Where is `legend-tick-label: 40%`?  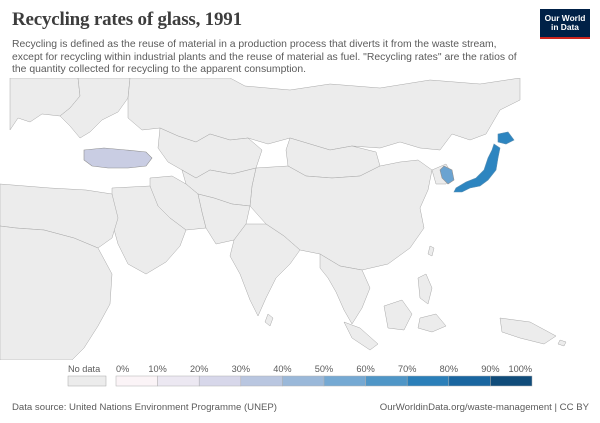 legend-tick-label: 40% is located at coordinates (282, 369).